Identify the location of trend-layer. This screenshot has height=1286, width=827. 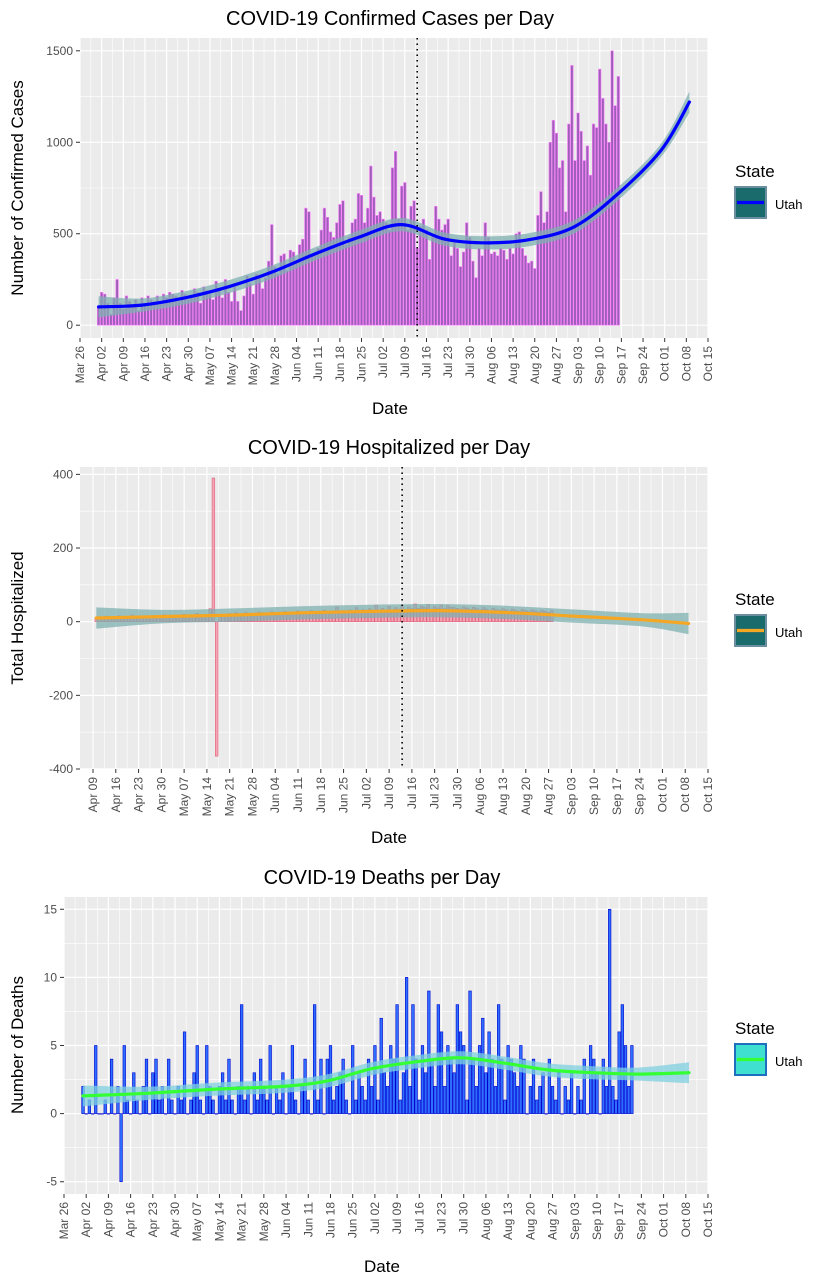
(386, 1079).